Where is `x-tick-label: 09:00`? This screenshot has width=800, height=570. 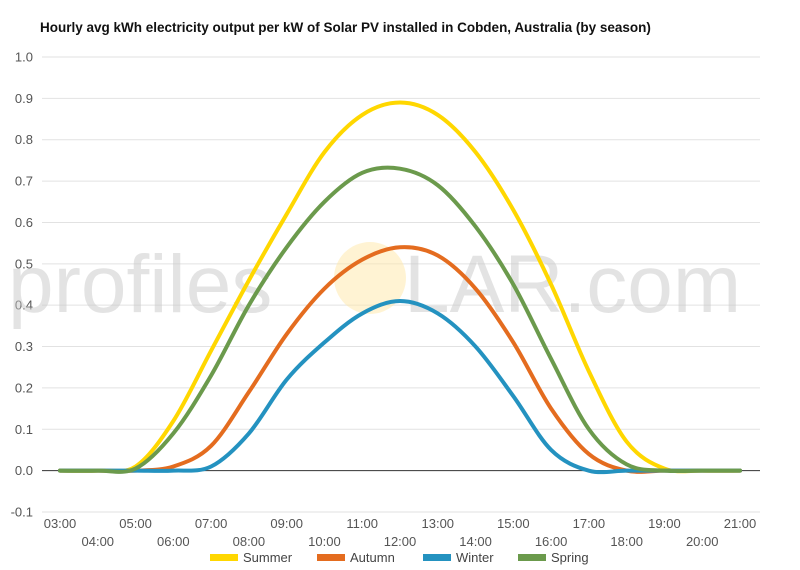
x-tick-label: 09:00 is located at coordinates (286, 523).